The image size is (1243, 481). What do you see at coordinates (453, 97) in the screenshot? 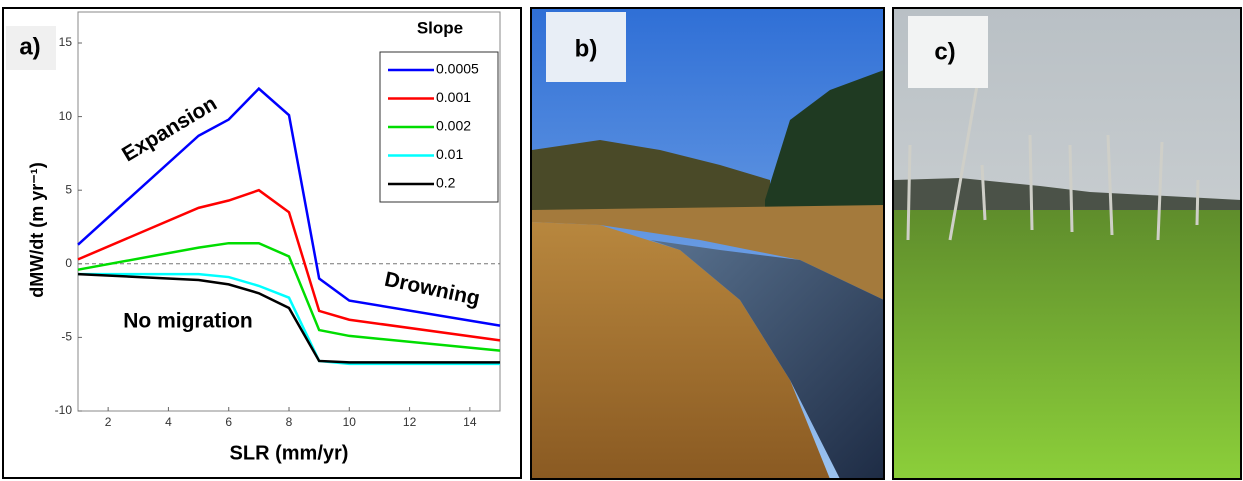
I see `legend-label: 0.001` at bounding box center [453, 97].